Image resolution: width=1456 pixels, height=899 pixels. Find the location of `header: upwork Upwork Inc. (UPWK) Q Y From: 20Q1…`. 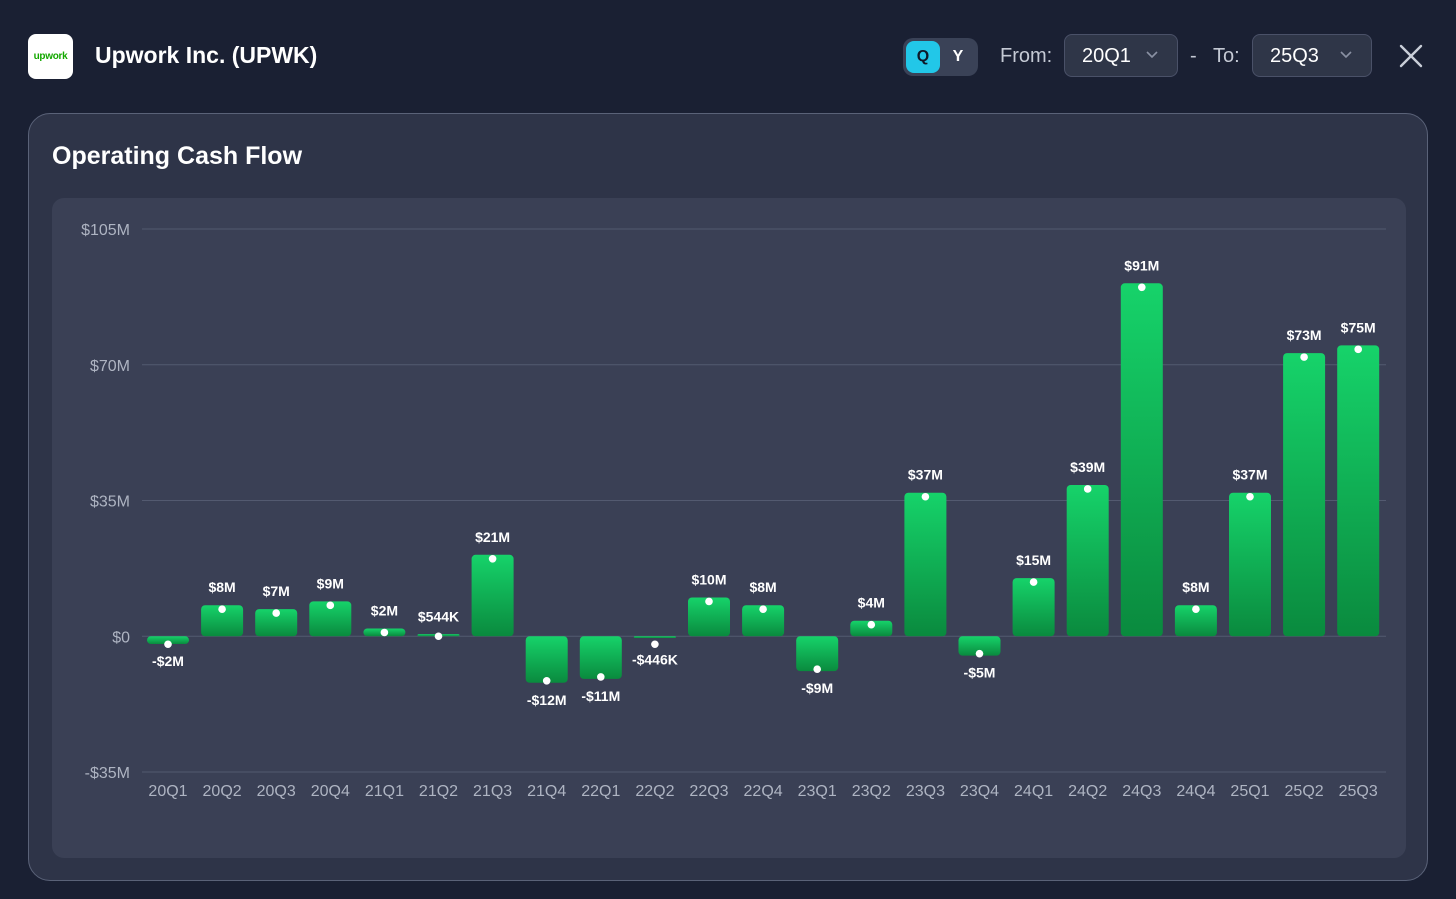

header: upwork Upwork Inc. (UPWK) Q Y From: 20Q1… is located at coordinates (728, 56).